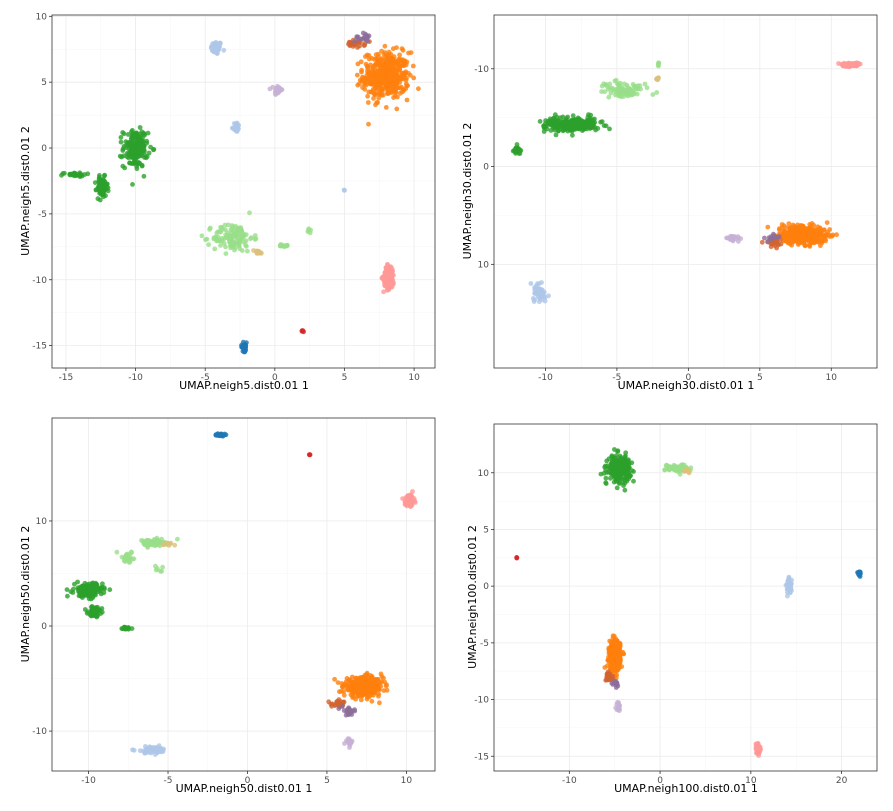  What do you see at coordinates (66, 378) in the screenshot?
I see `x-tick-label: -15` at bounding box center [66, 378].